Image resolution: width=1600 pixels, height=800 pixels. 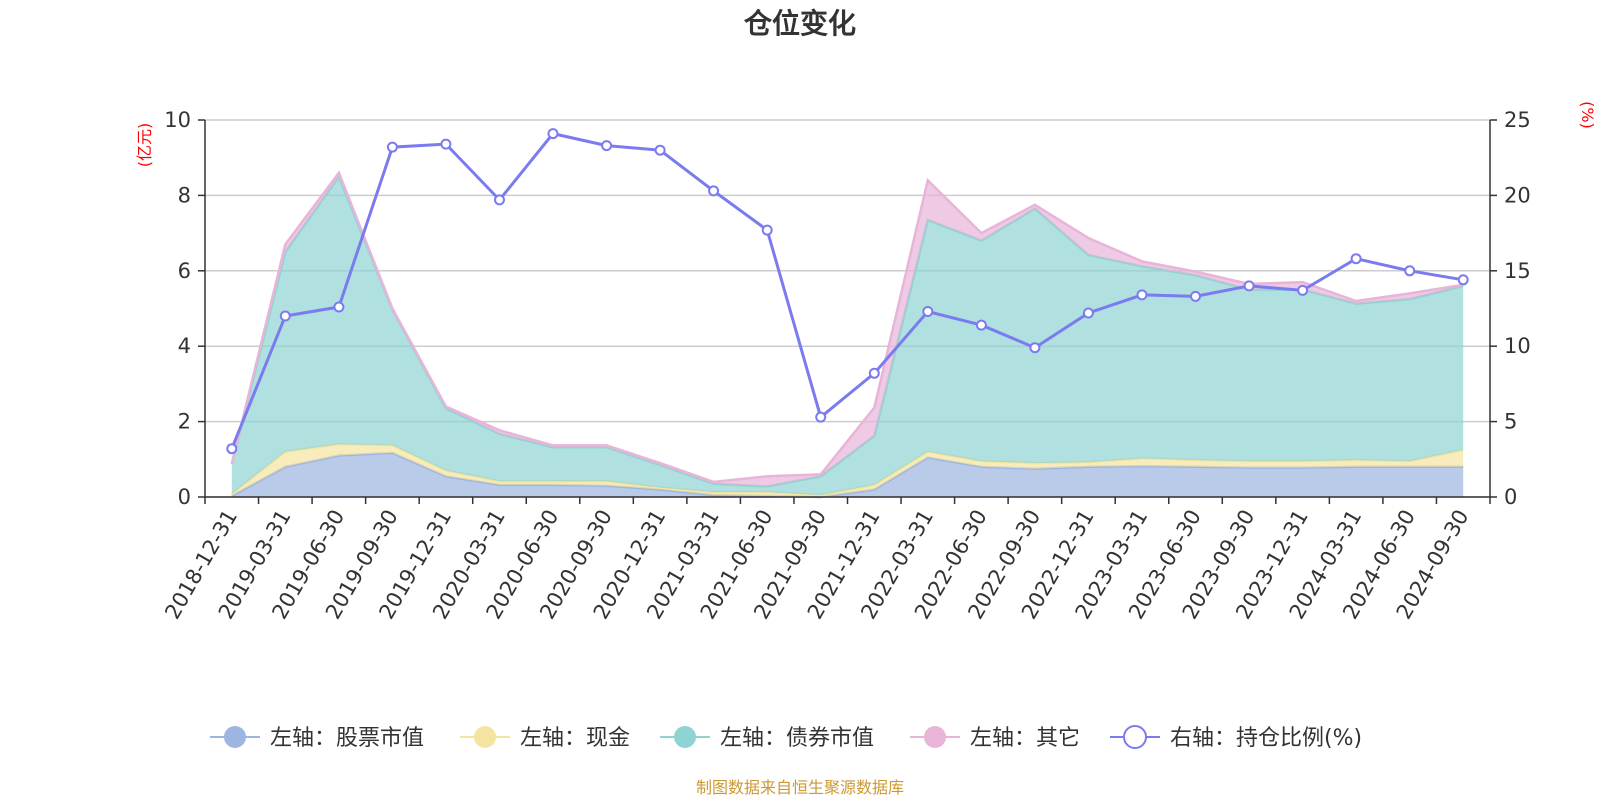 I want to click on legend-item: 左轴：现金, so click(x=545, y=738).